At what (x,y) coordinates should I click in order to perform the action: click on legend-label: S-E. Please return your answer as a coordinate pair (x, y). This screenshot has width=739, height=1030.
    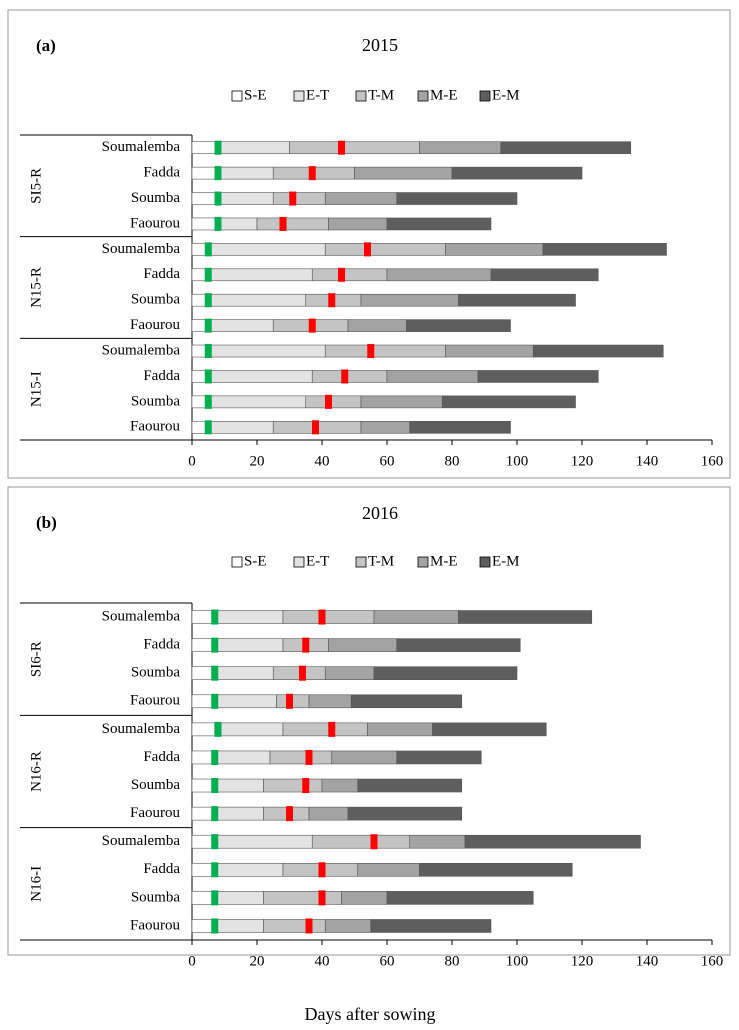
    Looking at the image, I should click on (255, 95).